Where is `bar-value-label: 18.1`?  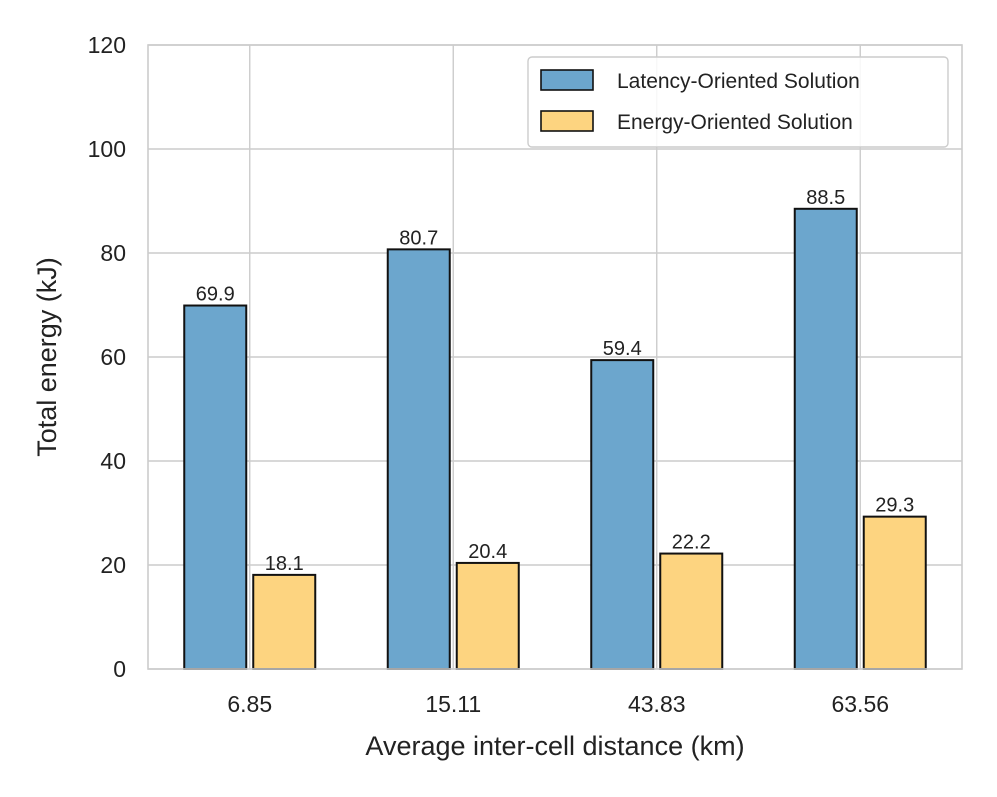
bar-value-label: 18.1 is located at coordinates (284, 564).